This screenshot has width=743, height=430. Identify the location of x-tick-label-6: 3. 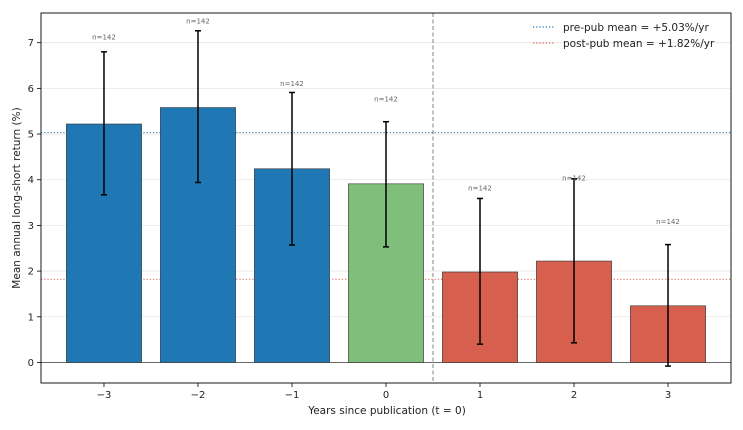
(668, 395).